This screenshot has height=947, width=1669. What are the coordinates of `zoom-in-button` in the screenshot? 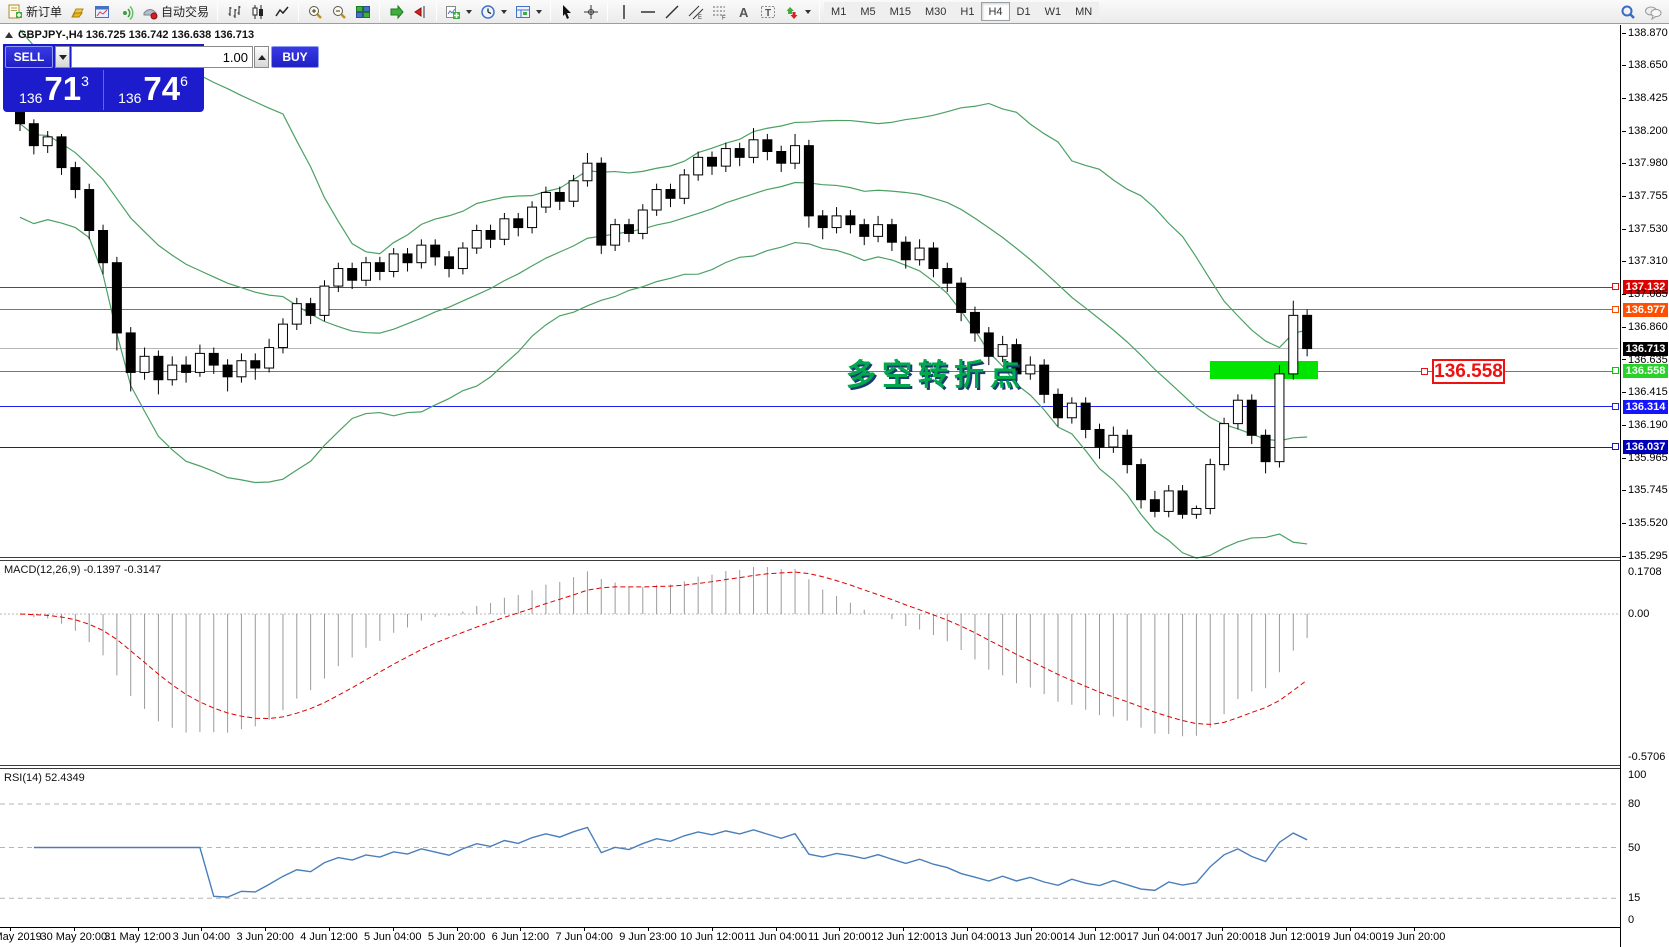 It's located at (315, 11).